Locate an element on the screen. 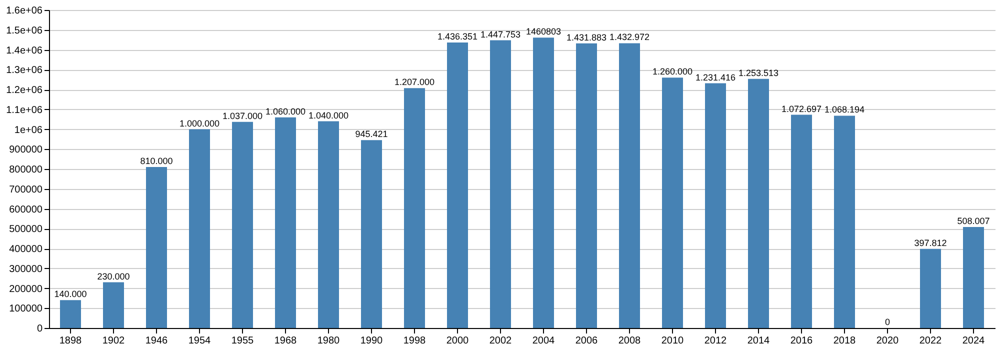  data-label: 1.040.000 is located at coordinates (328, 115).